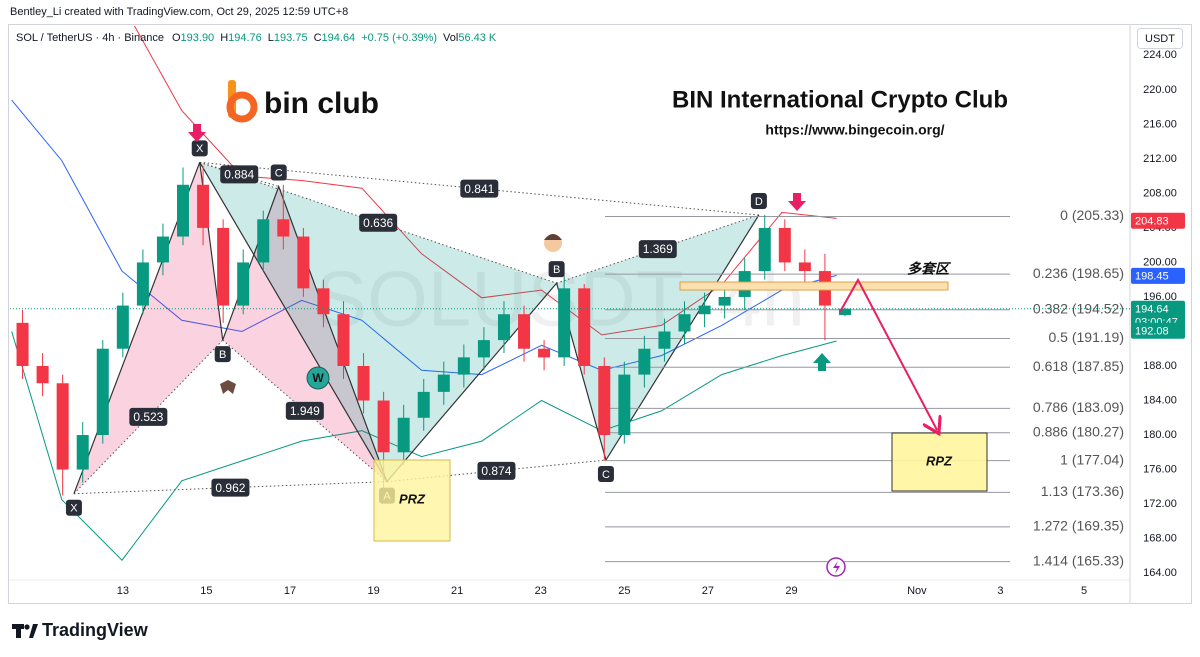  I want to click on pivot-label: C, so click(279, 173).